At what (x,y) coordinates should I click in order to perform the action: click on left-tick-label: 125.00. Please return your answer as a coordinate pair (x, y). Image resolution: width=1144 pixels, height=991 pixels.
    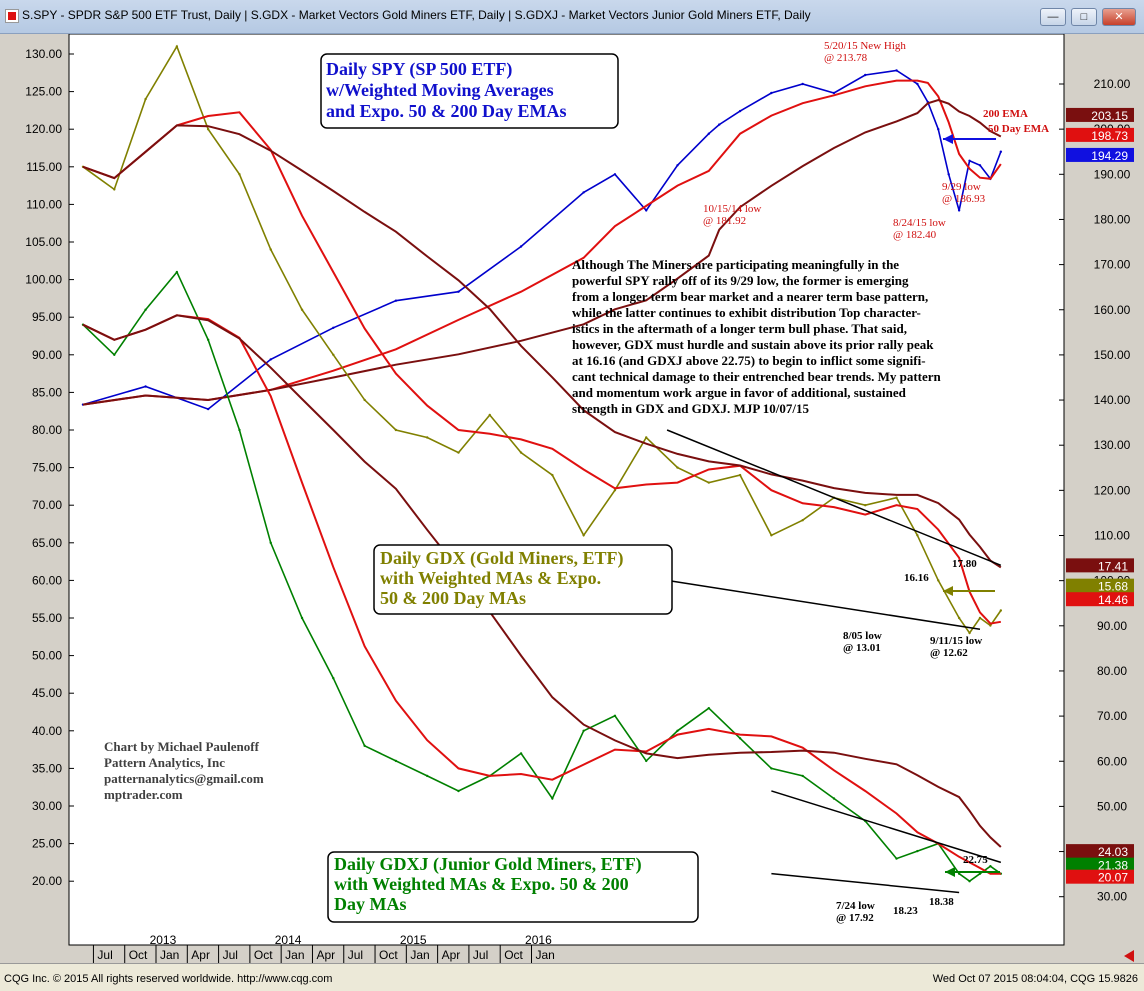
    Looking at the image, I should click on (43, 92).